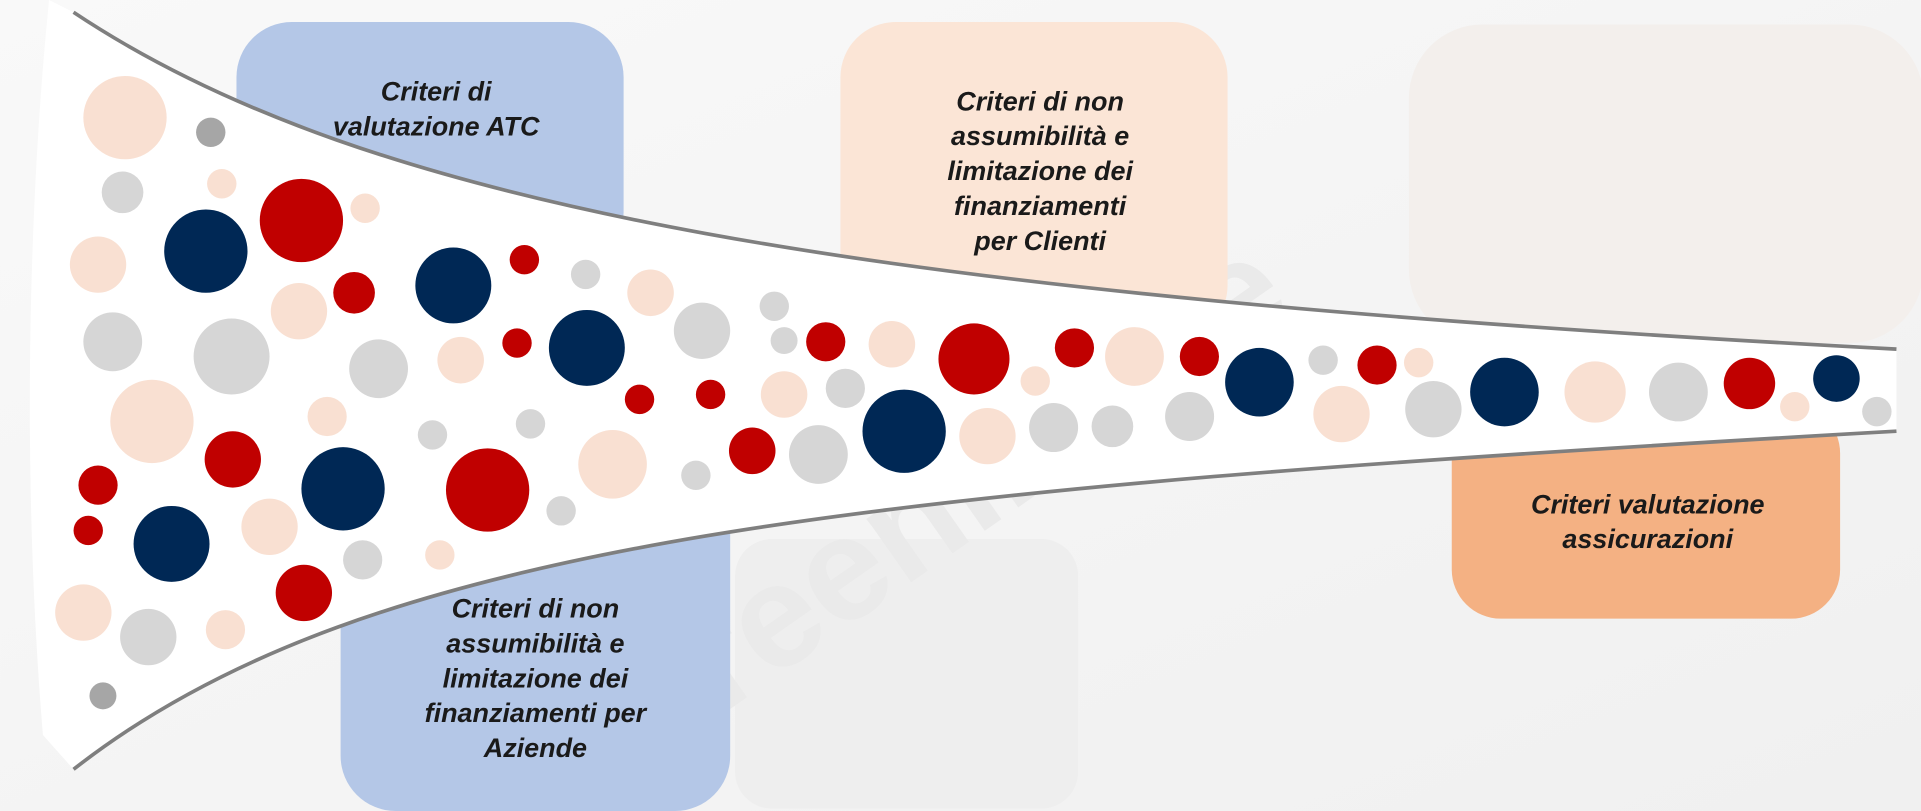 This screenshot has width=1921, height=811. Describe the element at coordinates (535, 748) in the screenshot. I see `box-label-line: Aziende` at that location.